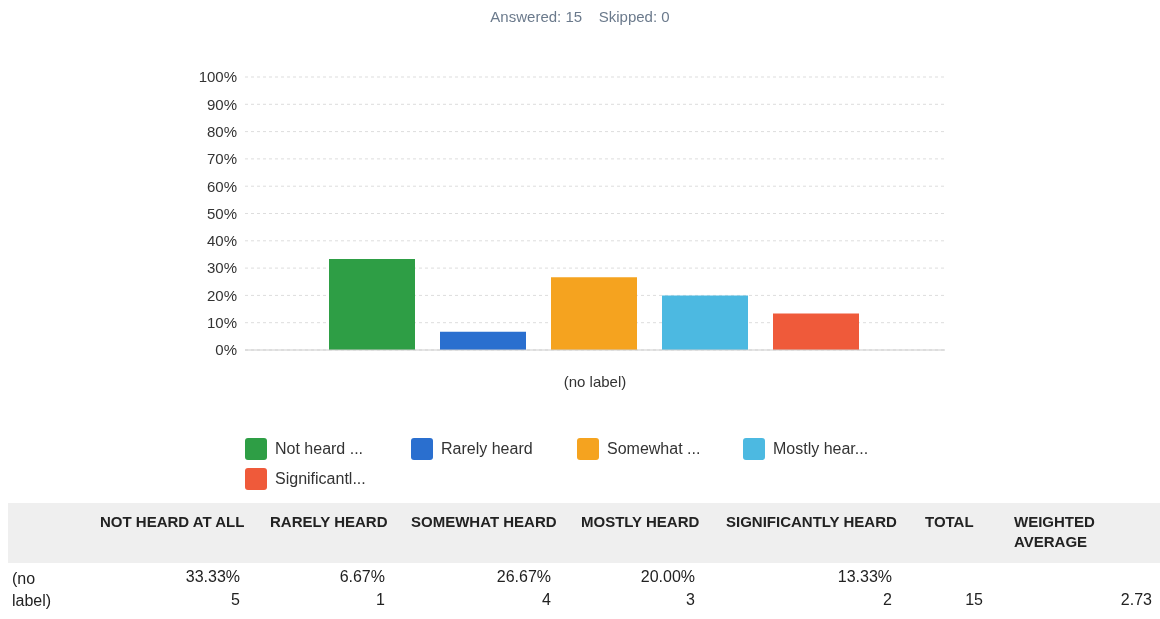  What do you see at coordinates (221, 241) in the screenshot?
I see `y-tick-label: 40%` at bounding box center [221, 241].